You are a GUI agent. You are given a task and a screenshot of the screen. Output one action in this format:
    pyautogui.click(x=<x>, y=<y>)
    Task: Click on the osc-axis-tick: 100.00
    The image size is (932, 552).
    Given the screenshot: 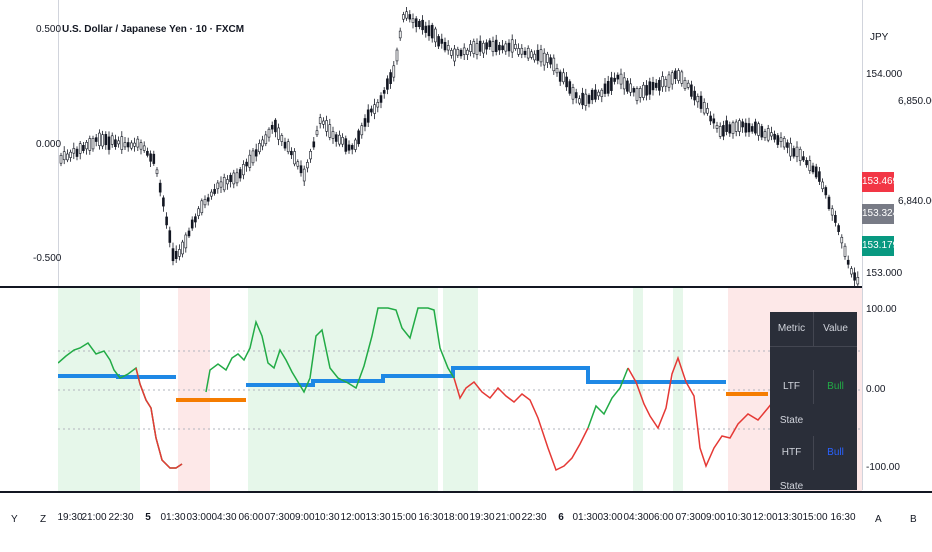 What is the action you would take?
    pyautogui.click(x=881, y=309)
    